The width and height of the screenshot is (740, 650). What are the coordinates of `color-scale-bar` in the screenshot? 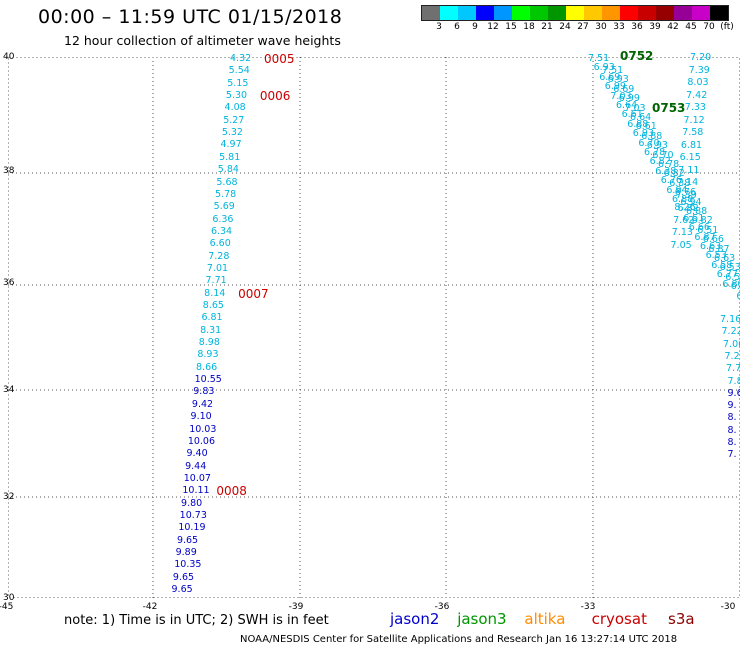 It's located at (575, 13).